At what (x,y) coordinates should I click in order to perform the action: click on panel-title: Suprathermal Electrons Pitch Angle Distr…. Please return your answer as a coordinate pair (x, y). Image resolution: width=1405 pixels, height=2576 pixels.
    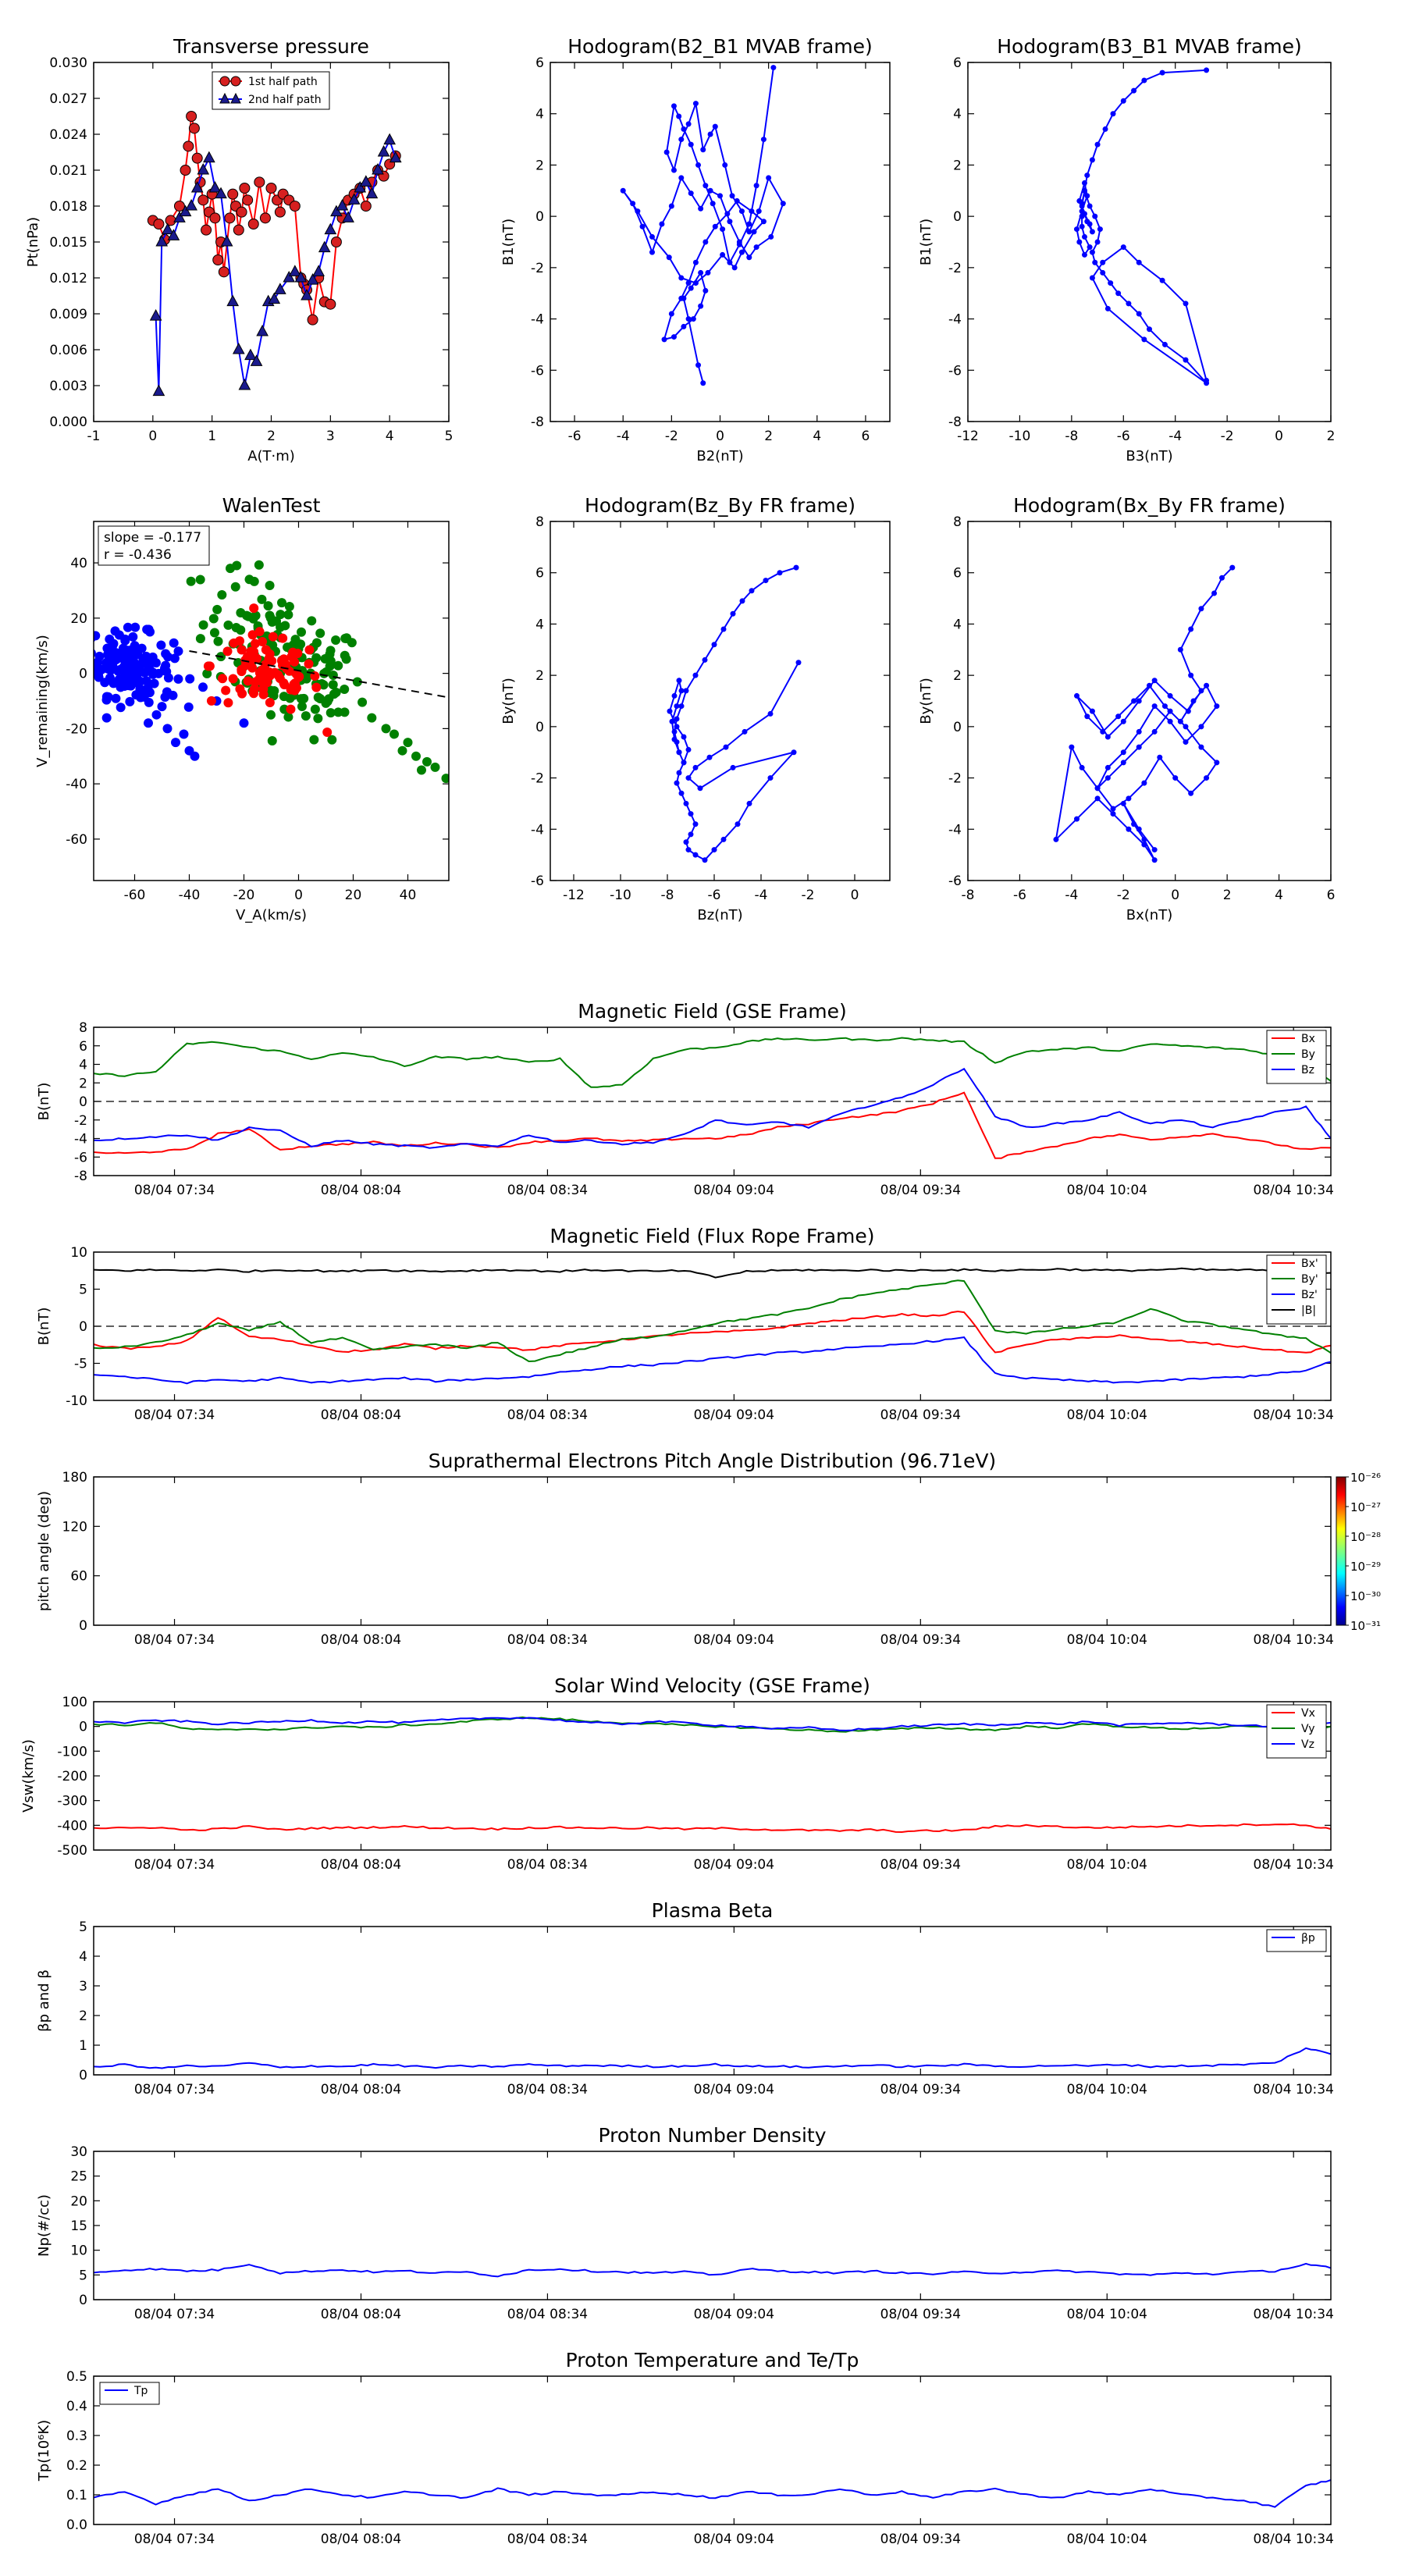
    Looking at the image, I should click on (713, 1461).